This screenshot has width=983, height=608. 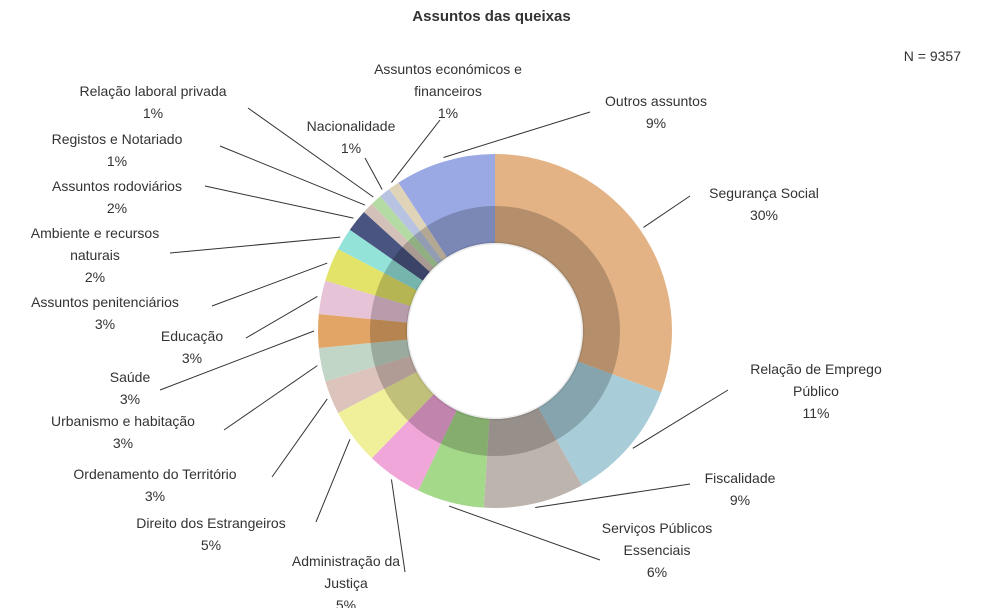 I want to click on category-label: Ambiente e recursos naturais, so click(x=95, y=244).